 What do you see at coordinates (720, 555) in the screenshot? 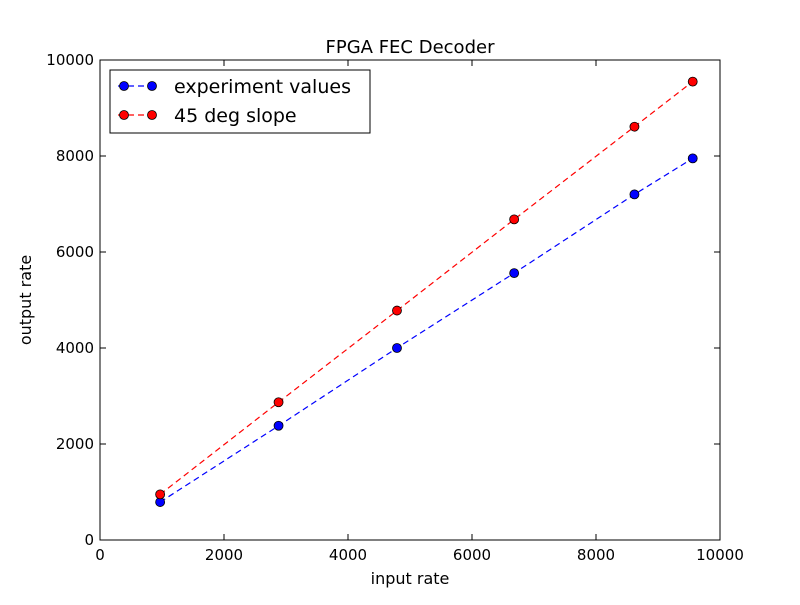
I see `x-tick-label: 10000` at bounding box center [720, 555].